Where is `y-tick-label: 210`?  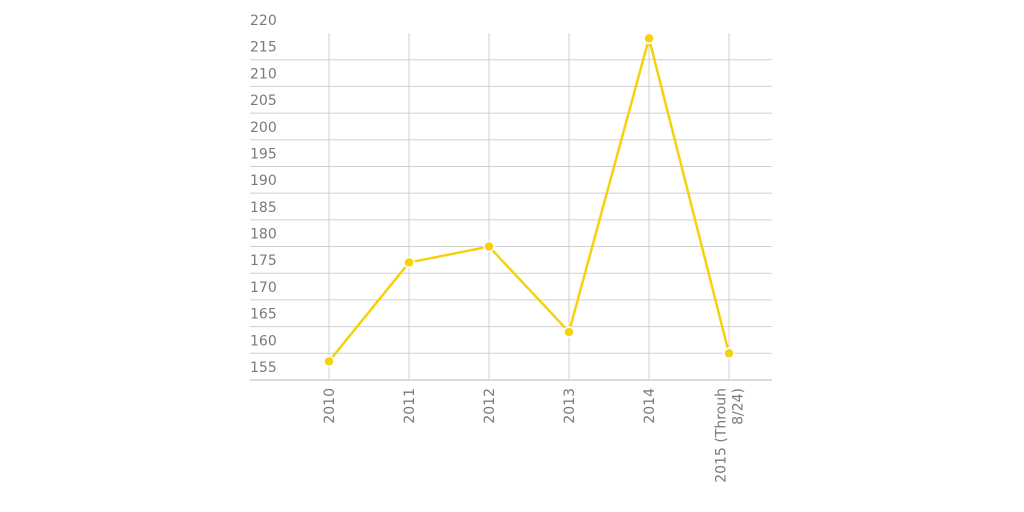 y-tick-label: 210 is located at coordinates (263, 74).